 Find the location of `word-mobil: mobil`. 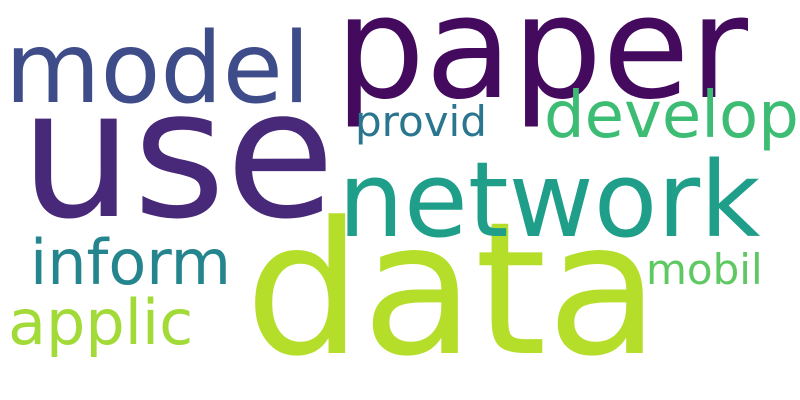

word-mobil: mobil is located at coordinates (704, 269).